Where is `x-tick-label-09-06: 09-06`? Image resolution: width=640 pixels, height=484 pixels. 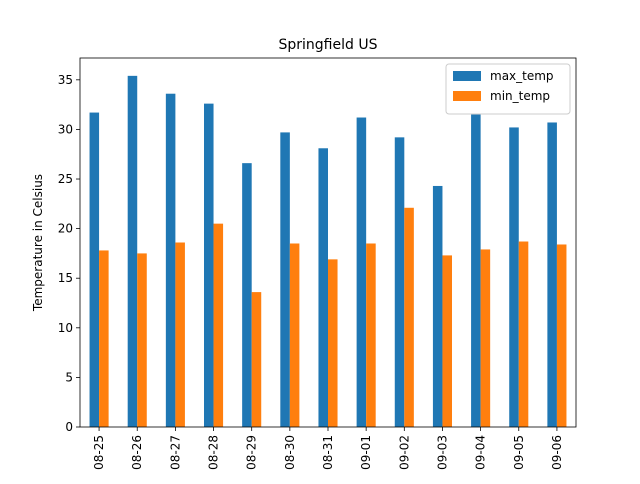
x-tick-label-09-06: 09-06 is located at coordinates (557, 452).